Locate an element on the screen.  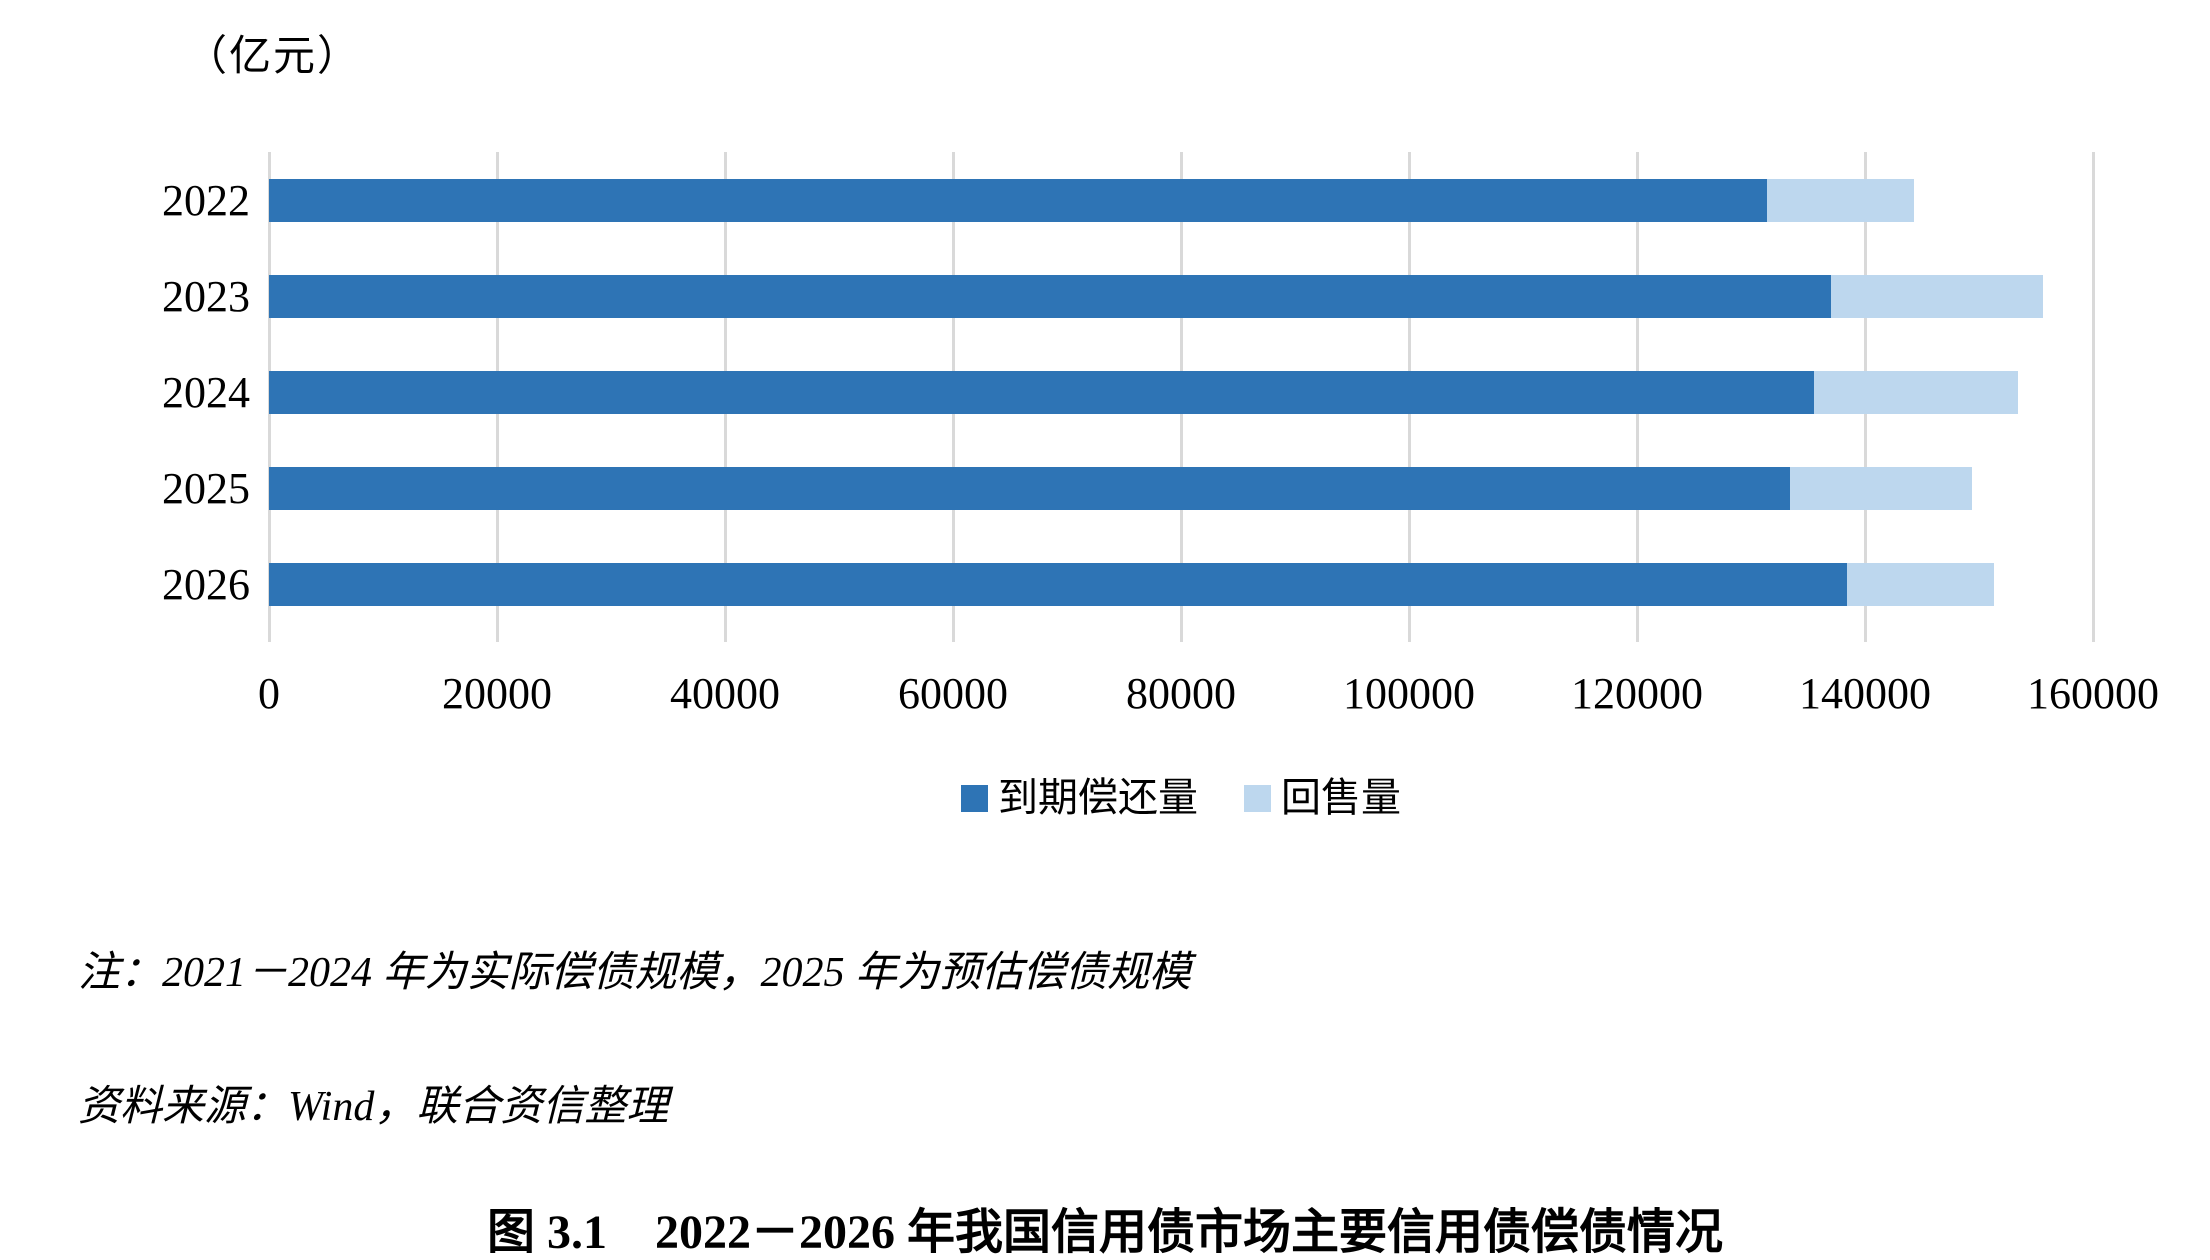
figure-note: 注：2021－2024 年为实际偿债规模，2025 年为预估偿债规模 is located at coordinates (635, 973).